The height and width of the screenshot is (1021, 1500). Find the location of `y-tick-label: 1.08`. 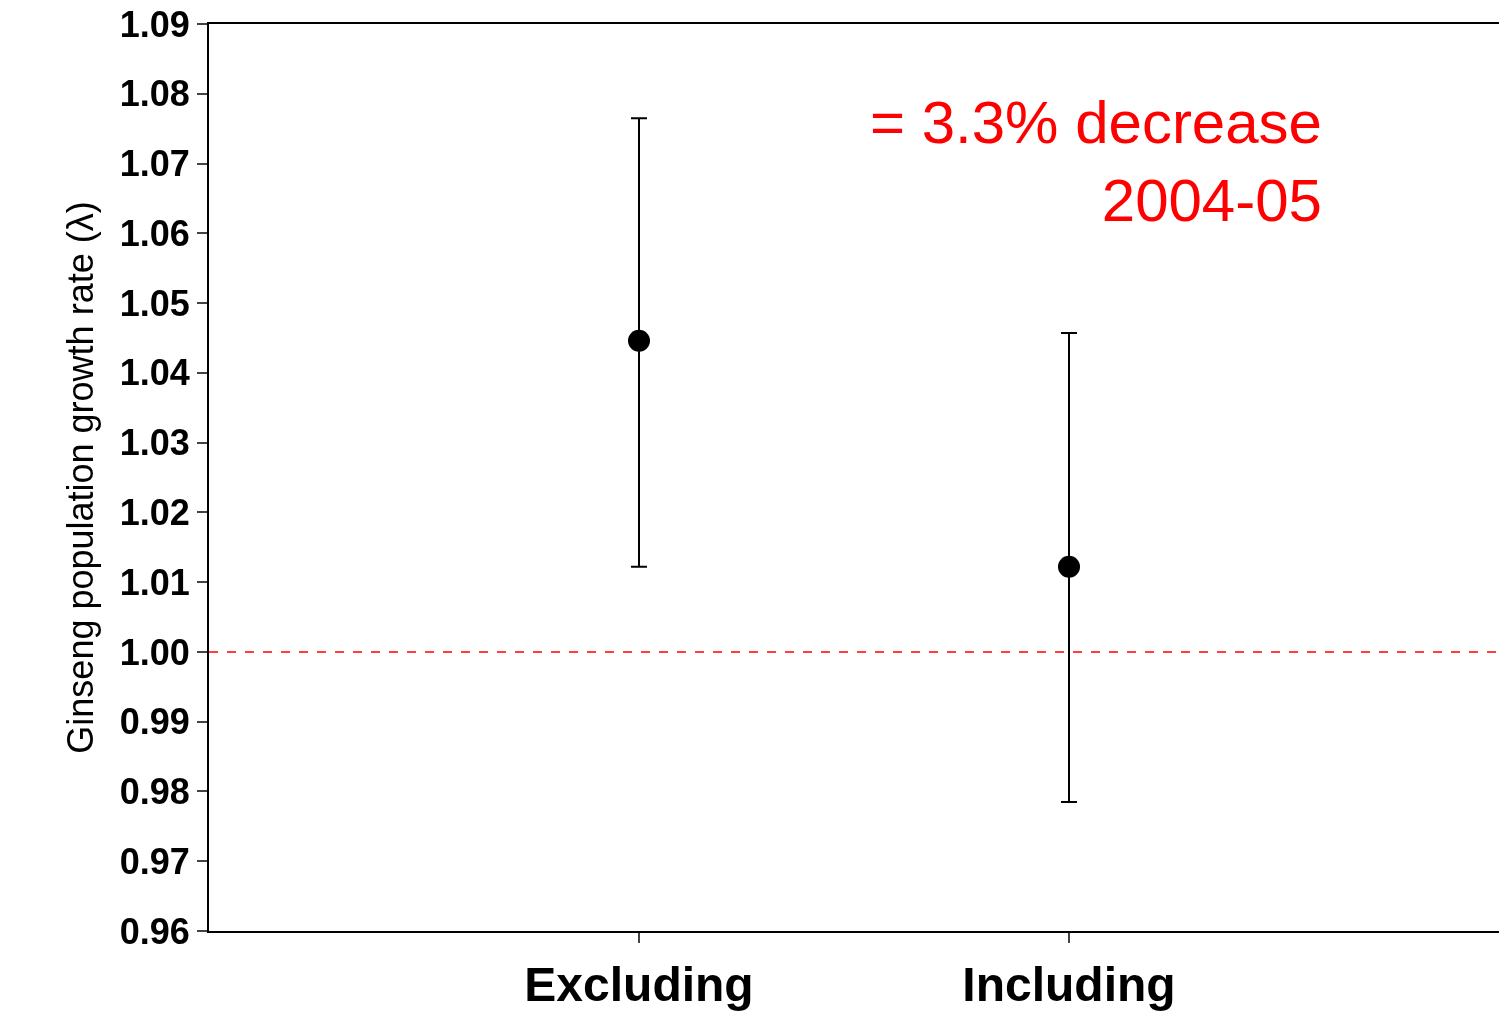

y-tick-label: 1.08 is located at coordinates (154, 94).